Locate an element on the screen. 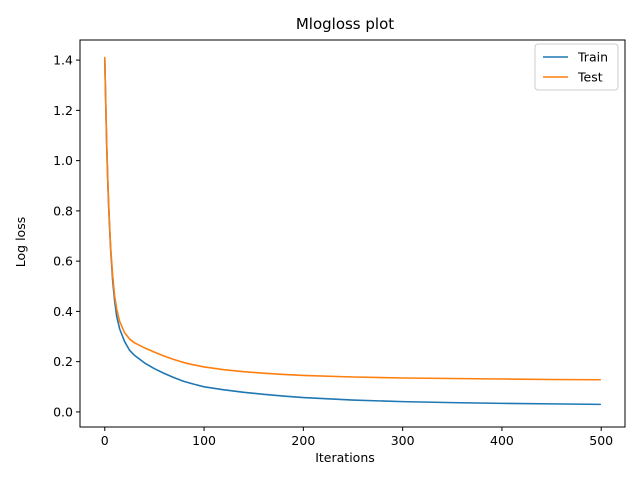 The width and height of the screenshot is (640, 480). legend-box is located at coordinates (576, 67).